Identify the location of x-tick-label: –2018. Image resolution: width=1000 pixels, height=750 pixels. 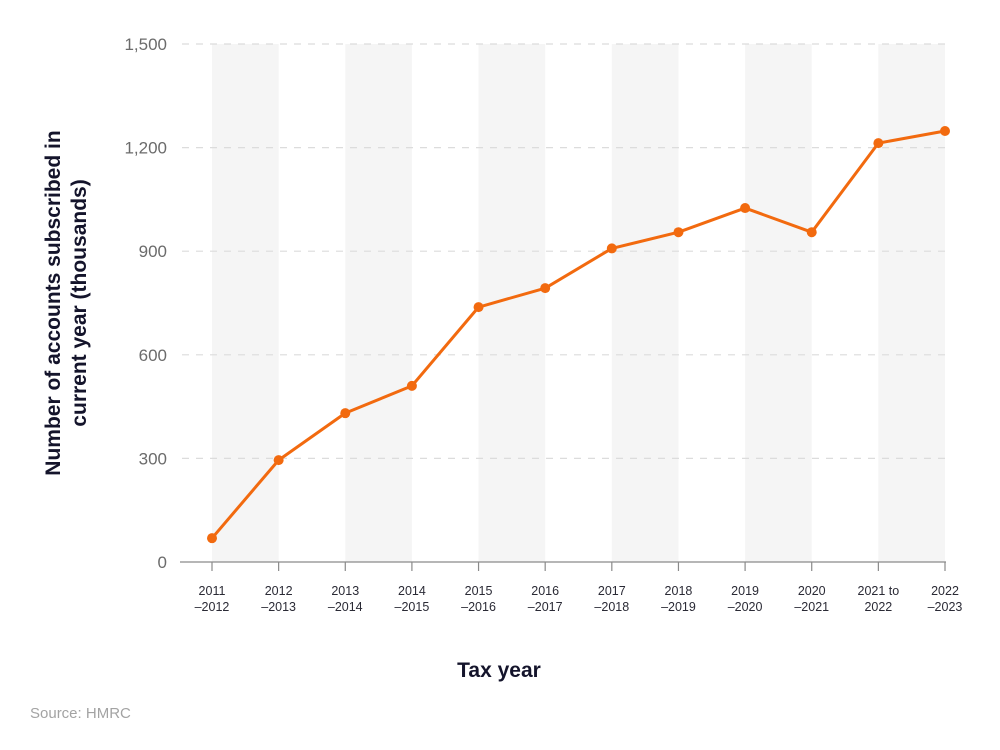
(611, 607).